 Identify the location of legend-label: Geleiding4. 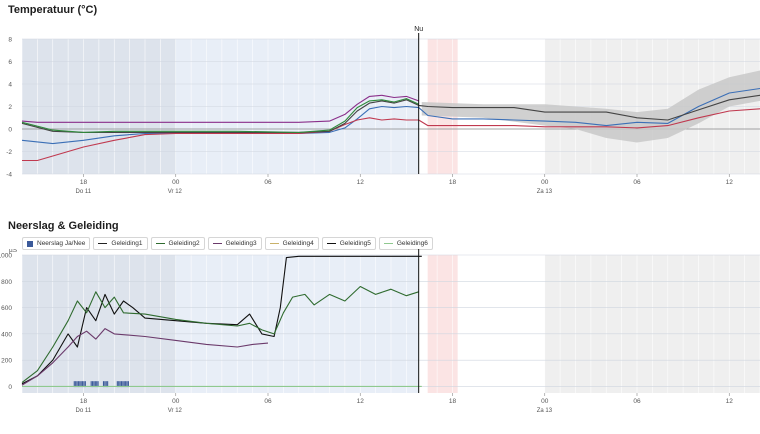
(298, 243).